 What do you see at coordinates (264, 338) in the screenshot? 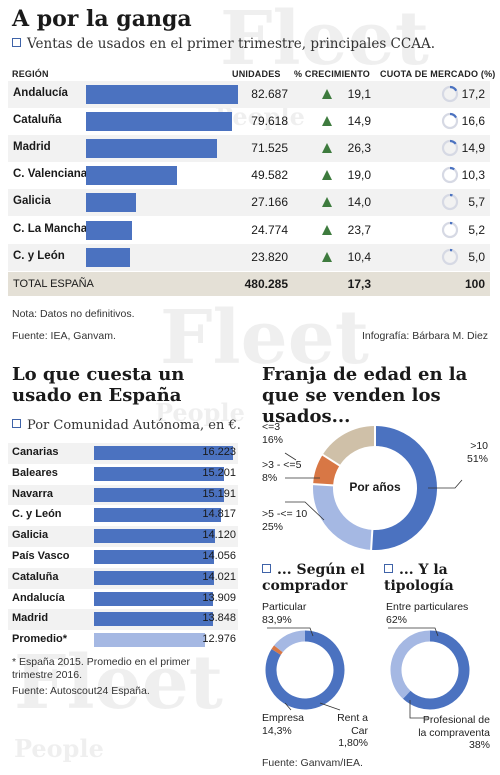
I see `watermark-fleet-mid: Fleet` at bounding box center [264, 338].